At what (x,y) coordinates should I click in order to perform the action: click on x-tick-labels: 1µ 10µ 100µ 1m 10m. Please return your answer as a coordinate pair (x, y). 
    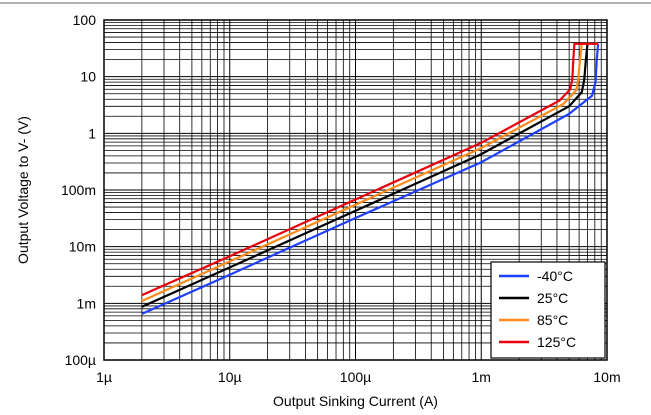
    Looking at the image, I should click on (358, 377).